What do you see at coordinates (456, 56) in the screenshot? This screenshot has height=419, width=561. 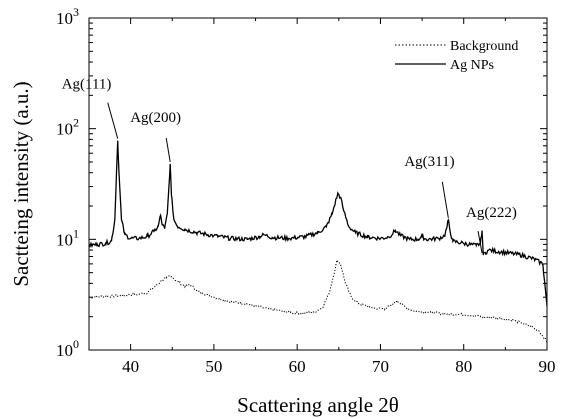 I see `legend: Background Ag NPs` at bounding box center [456, 56].